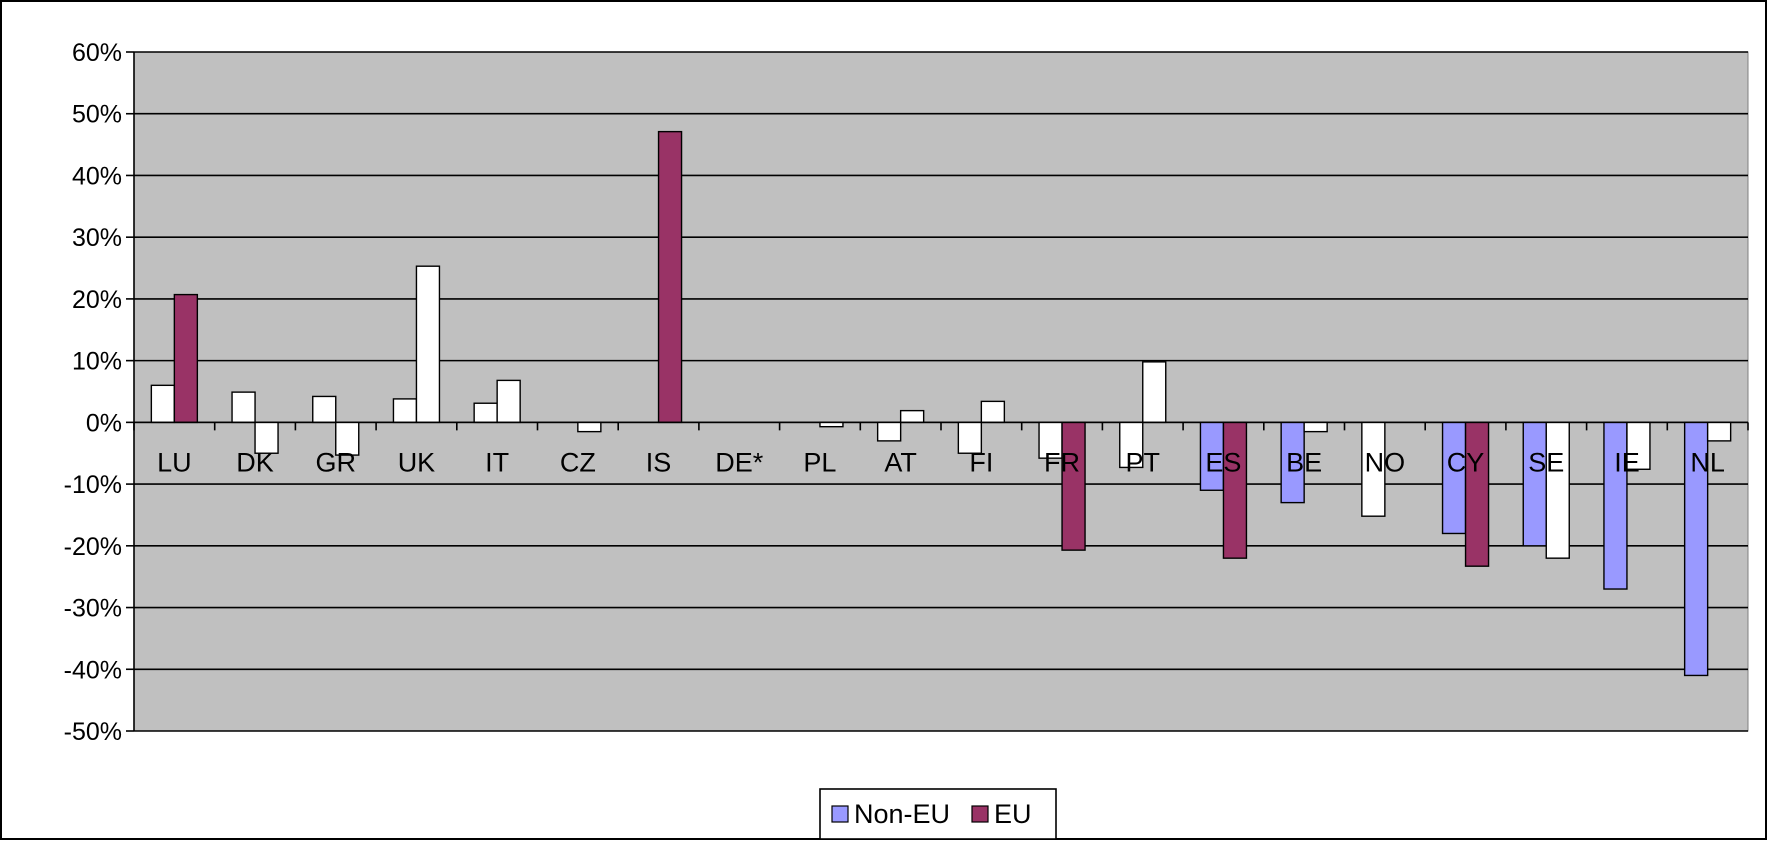  I want to click on bar-noneu-dk, so click(243, 407).